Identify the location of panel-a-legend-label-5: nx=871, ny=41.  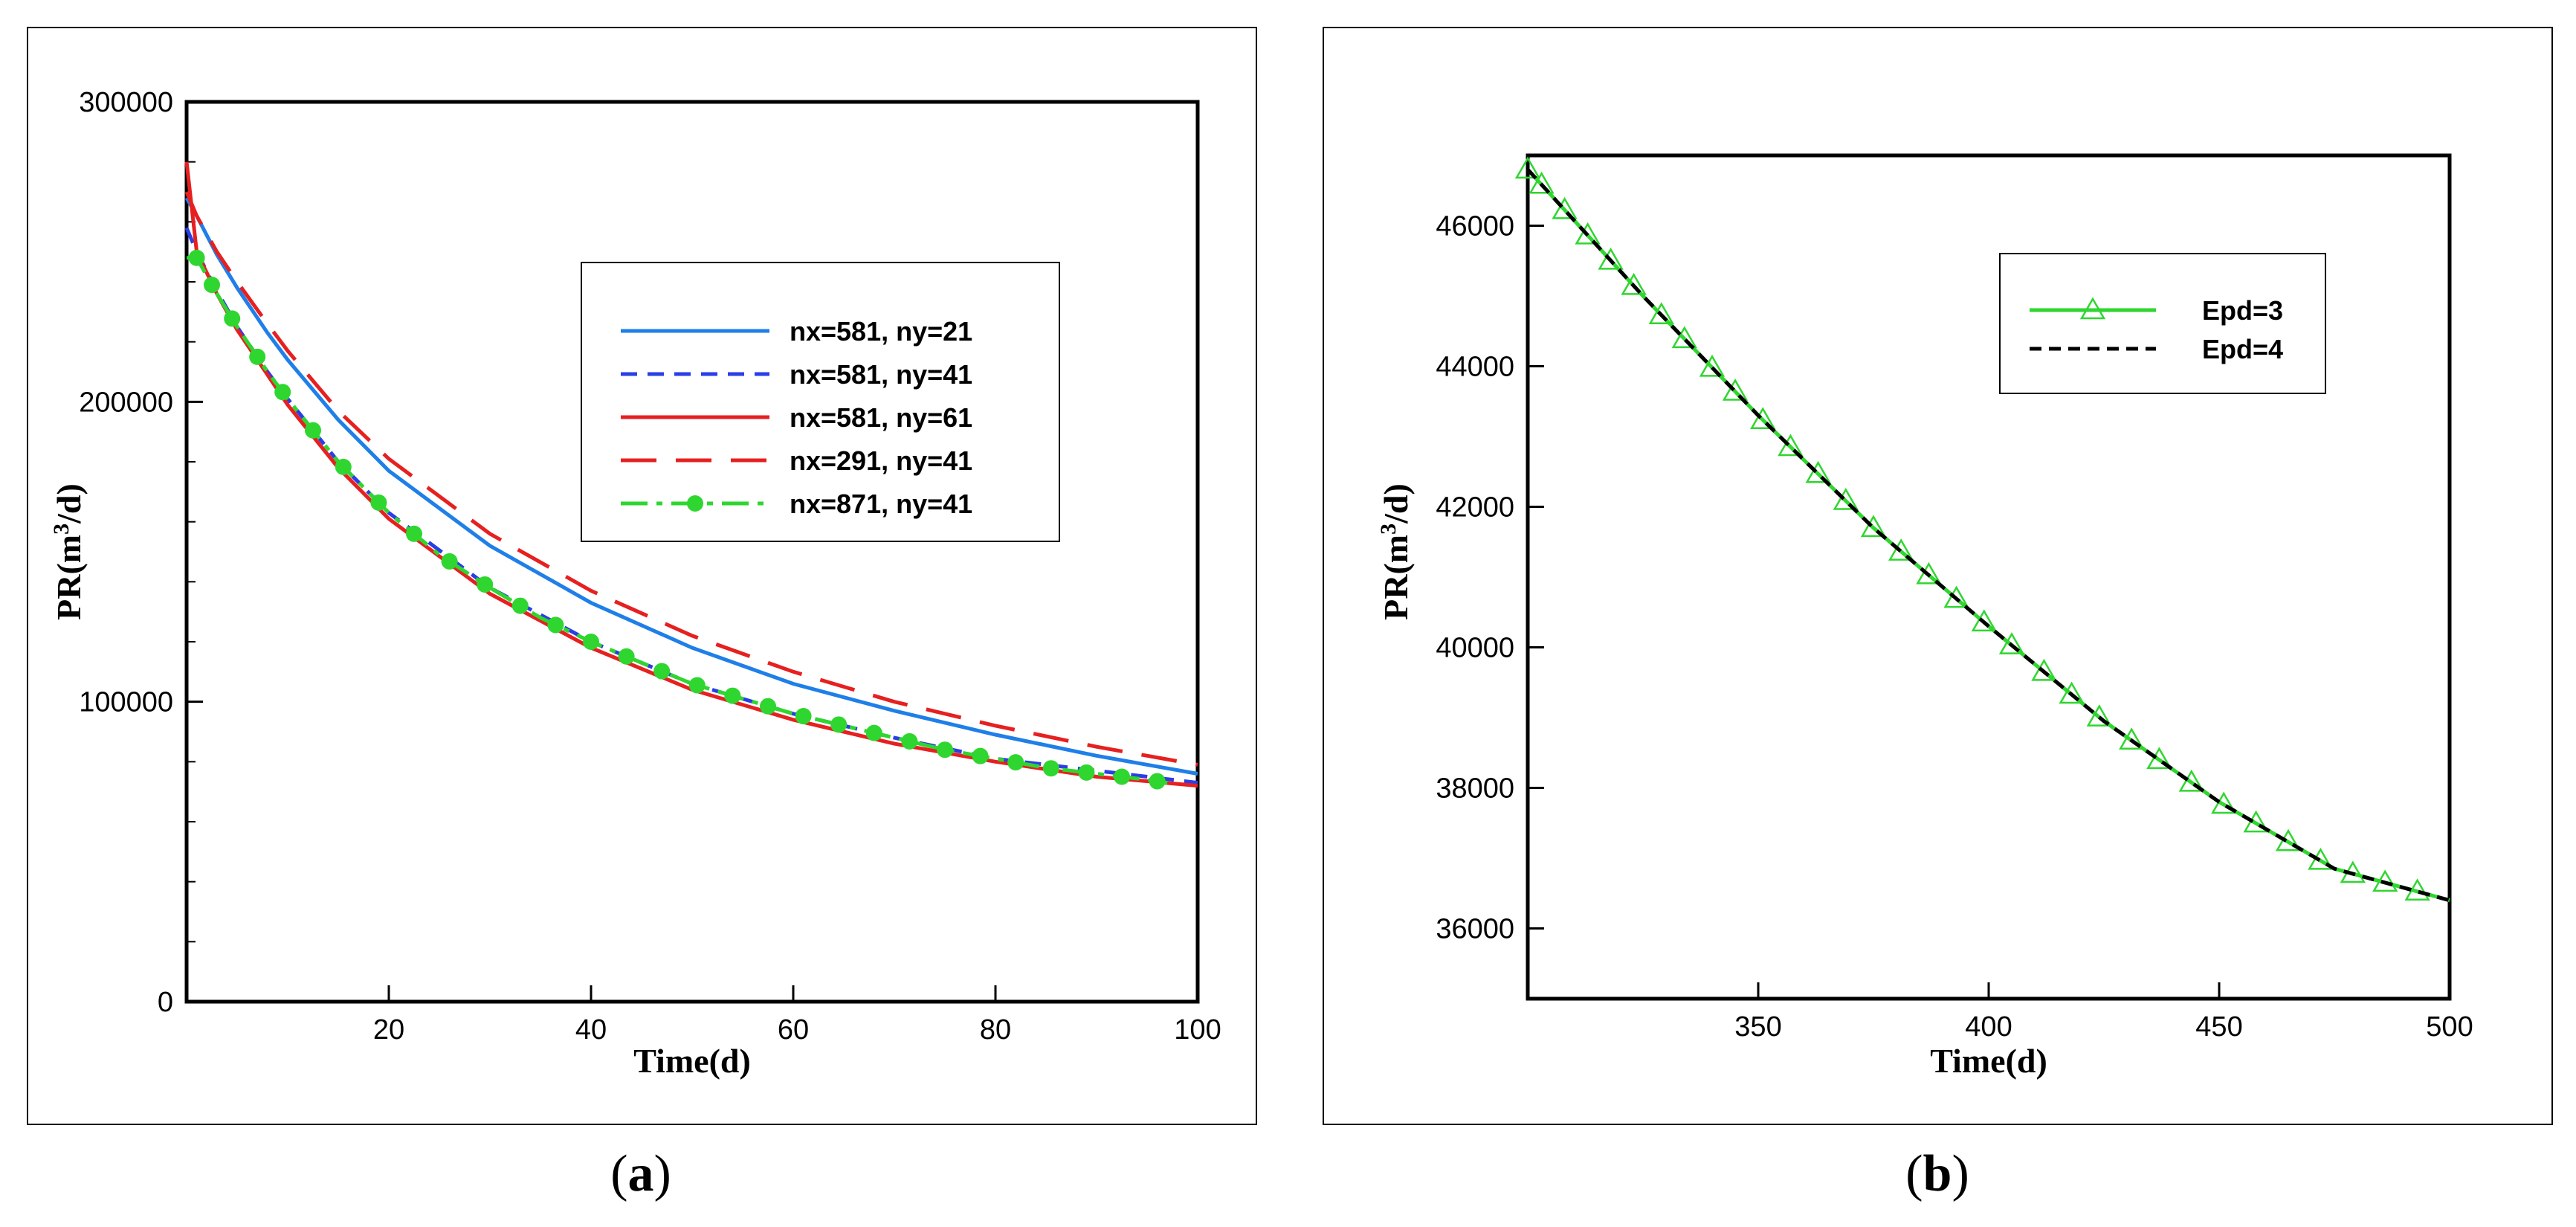
(881, 504).